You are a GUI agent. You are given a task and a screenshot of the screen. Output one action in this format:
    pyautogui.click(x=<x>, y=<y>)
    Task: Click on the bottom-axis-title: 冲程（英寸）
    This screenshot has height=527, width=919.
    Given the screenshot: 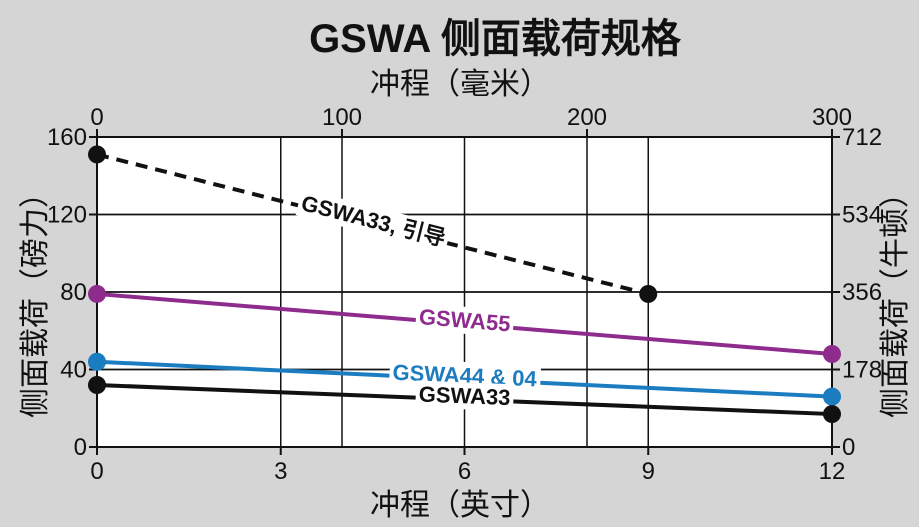 What is the action you would take?
    pyautogui.click(x=460, y=505)
    